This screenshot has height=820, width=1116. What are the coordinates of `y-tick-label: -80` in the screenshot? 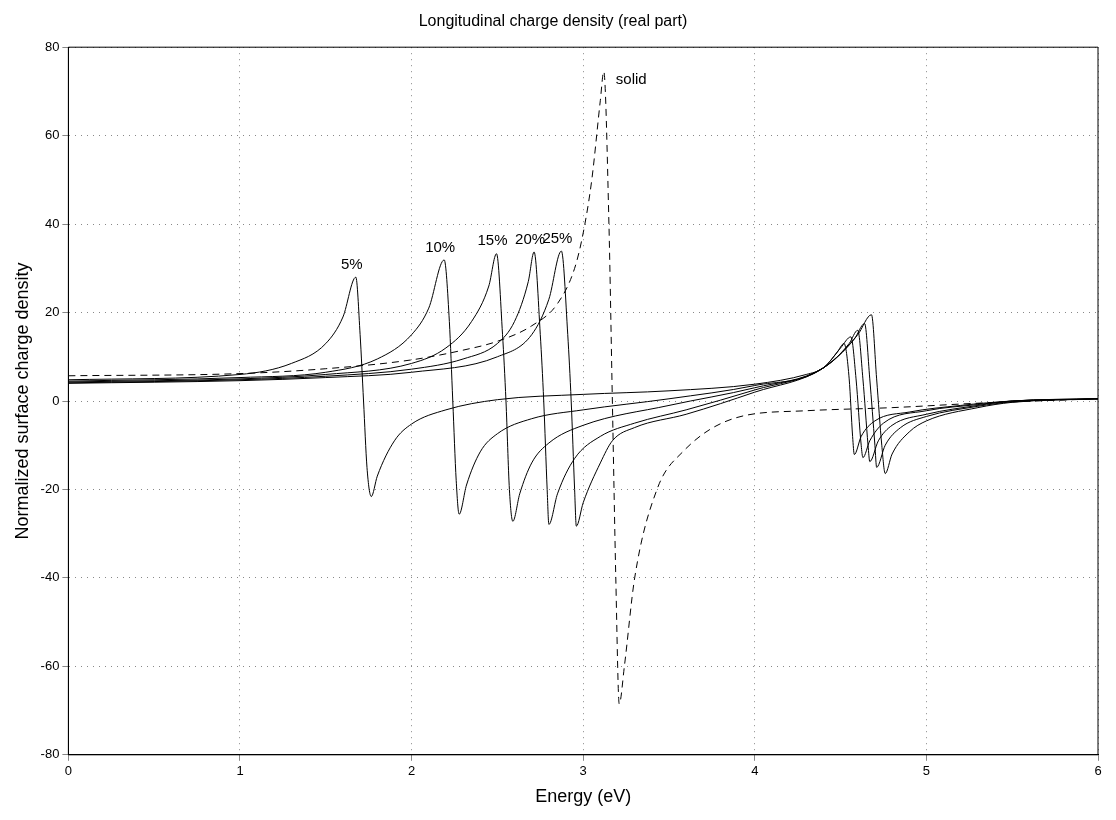 It's located at (50, 754).